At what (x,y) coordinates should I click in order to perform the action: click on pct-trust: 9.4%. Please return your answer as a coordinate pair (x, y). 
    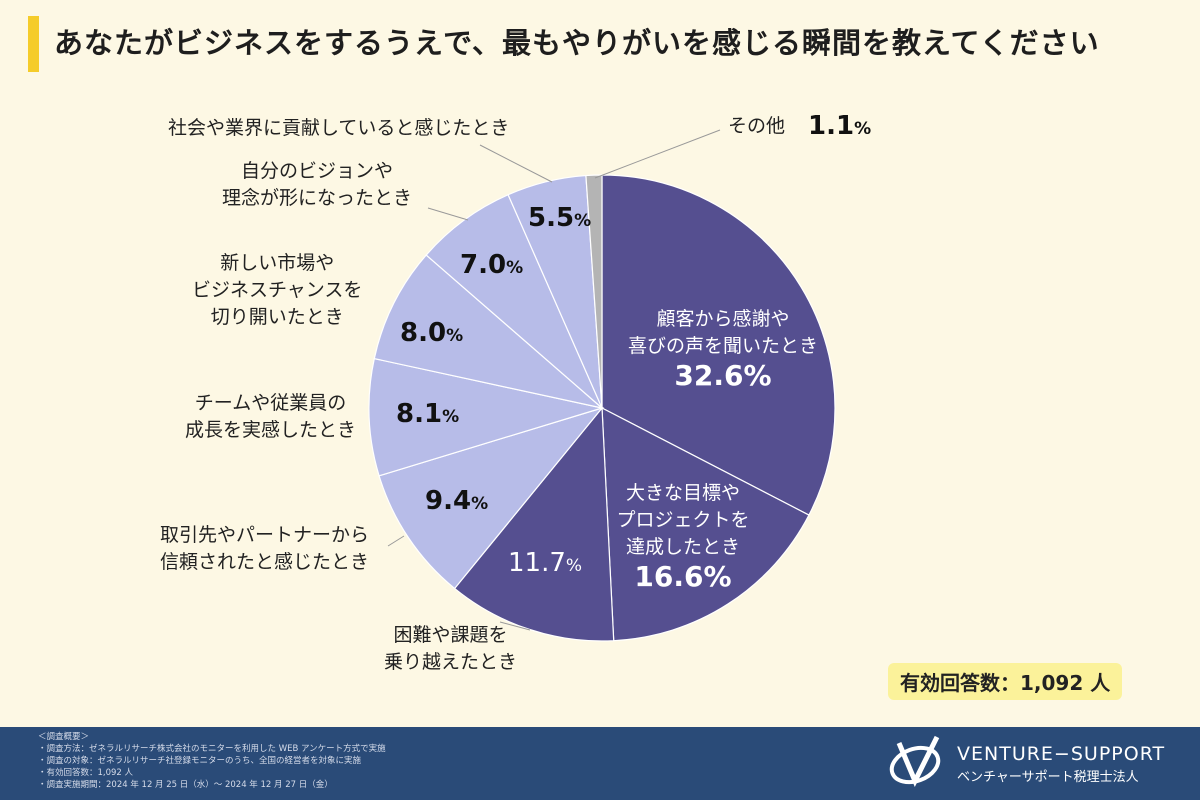
    Looking at the image, I should click on (456, 501).